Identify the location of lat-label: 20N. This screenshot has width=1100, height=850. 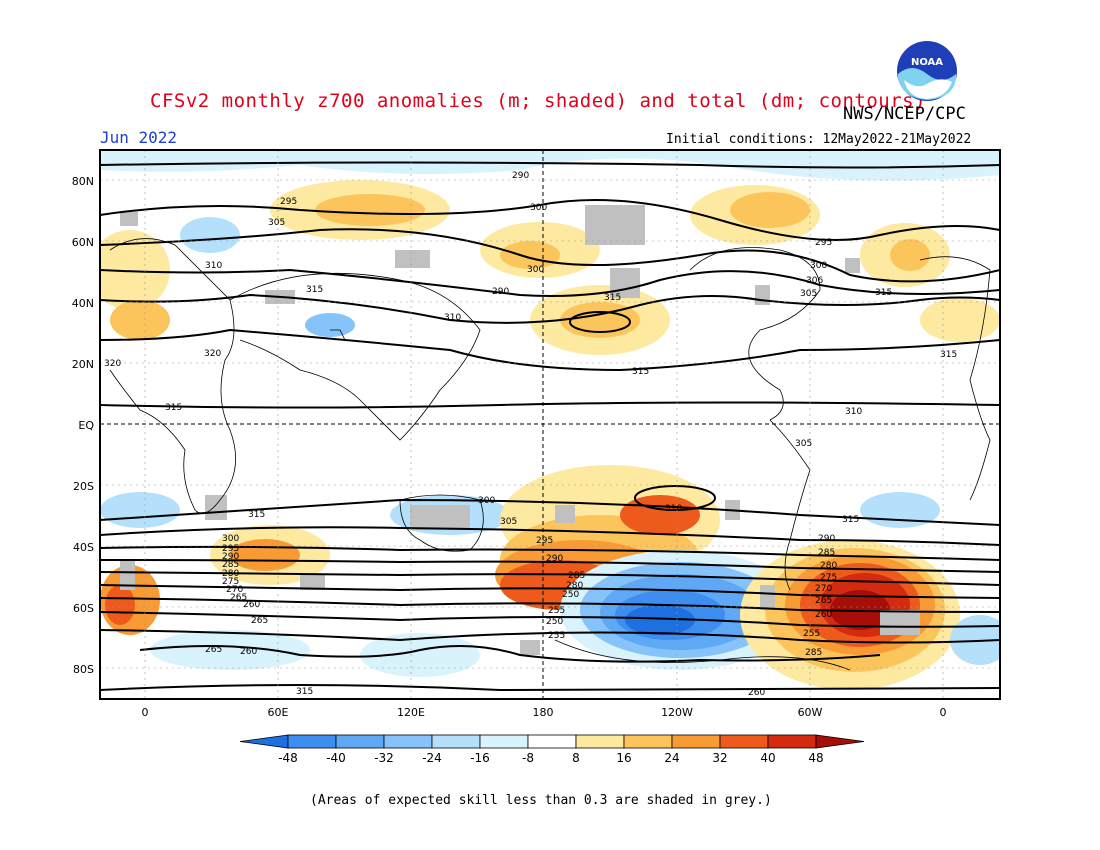
(83, 364).